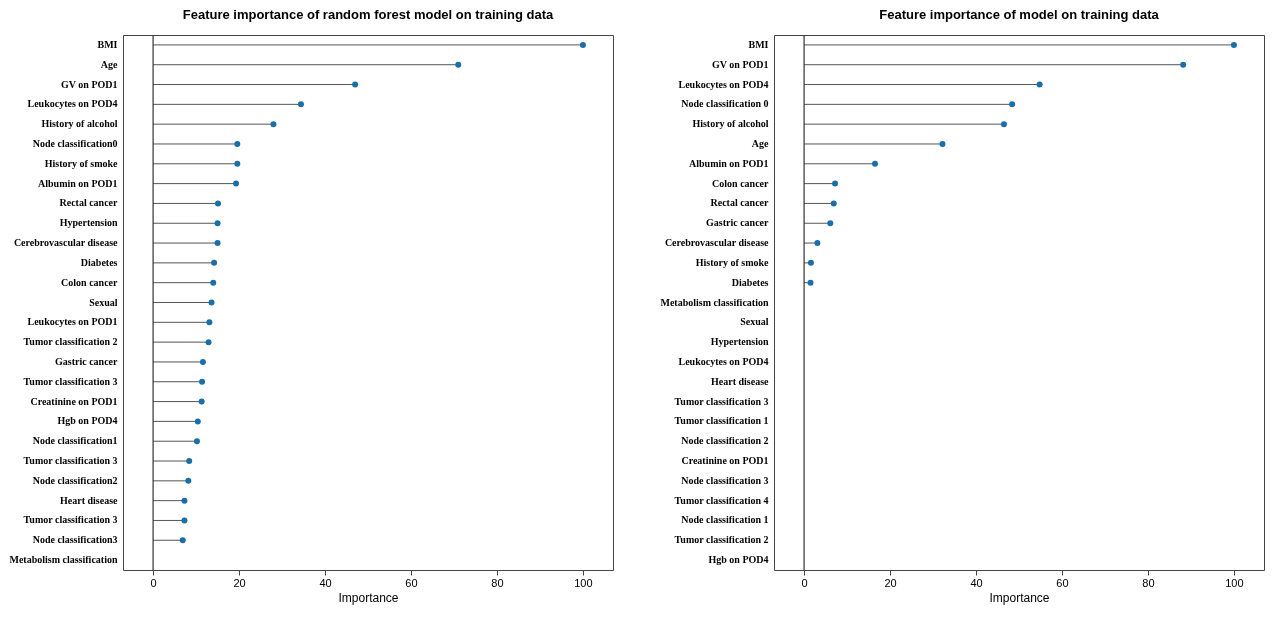 Image resolution: width=1276 pixels, height=622 pixels. What do you see at coordinates (725, 104) in the screenshot?
I see `y-tick-label: Node classification 0` at bounding box center [725, 104].